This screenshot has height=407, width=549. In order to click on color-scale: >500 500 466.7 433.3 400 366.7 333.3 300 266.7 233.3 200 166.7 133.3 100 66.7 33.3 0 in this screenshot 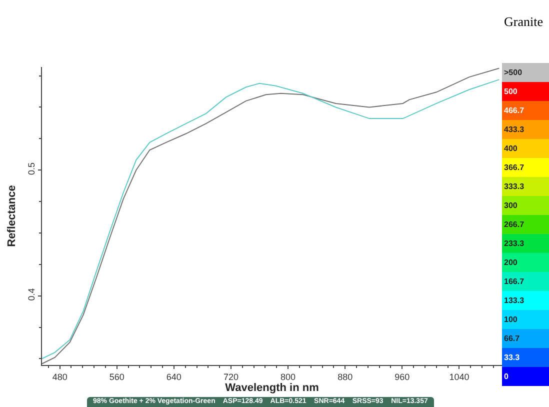, I will do `click(525, 224)`.